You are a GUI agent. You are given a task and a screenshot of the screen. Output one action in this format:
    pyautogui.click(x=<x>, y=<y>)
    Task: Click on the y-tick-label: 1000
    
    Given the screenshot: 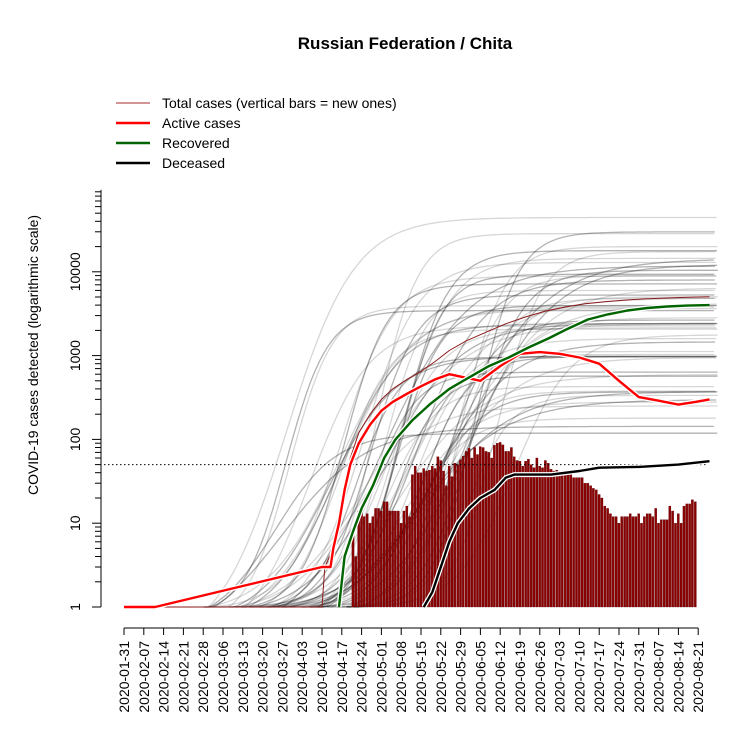 What is the action you would take?
    pyautogui.click(x=75, y=355)
    